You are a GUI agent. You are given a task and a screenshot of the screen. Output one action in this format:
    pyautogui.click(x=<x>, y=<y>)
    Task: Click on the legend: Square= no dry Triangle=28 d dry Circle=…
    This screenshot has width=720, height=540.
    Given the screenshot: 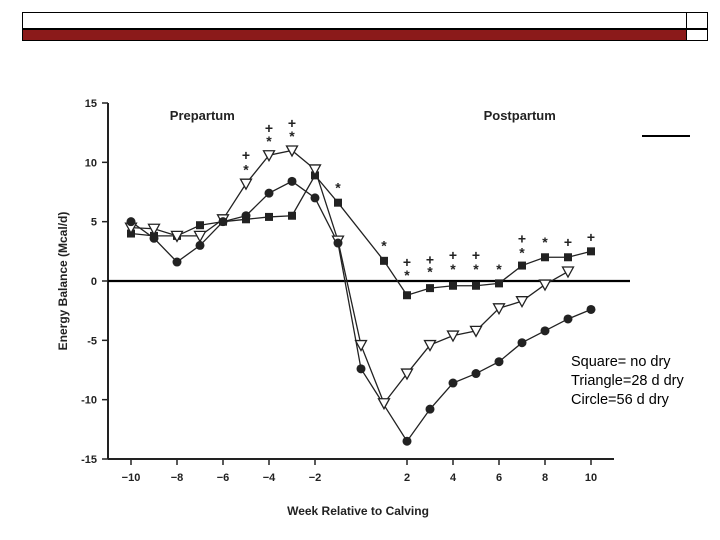 What is the action you would take?
    pyautogui.click(x=627, y=381)
    